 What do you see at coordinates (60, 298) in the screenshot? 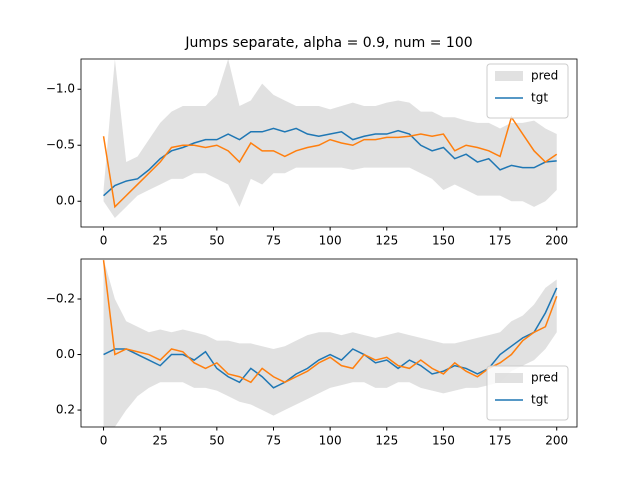
I see `y-tick-label: −0.2` at bounding box center [60, 298].